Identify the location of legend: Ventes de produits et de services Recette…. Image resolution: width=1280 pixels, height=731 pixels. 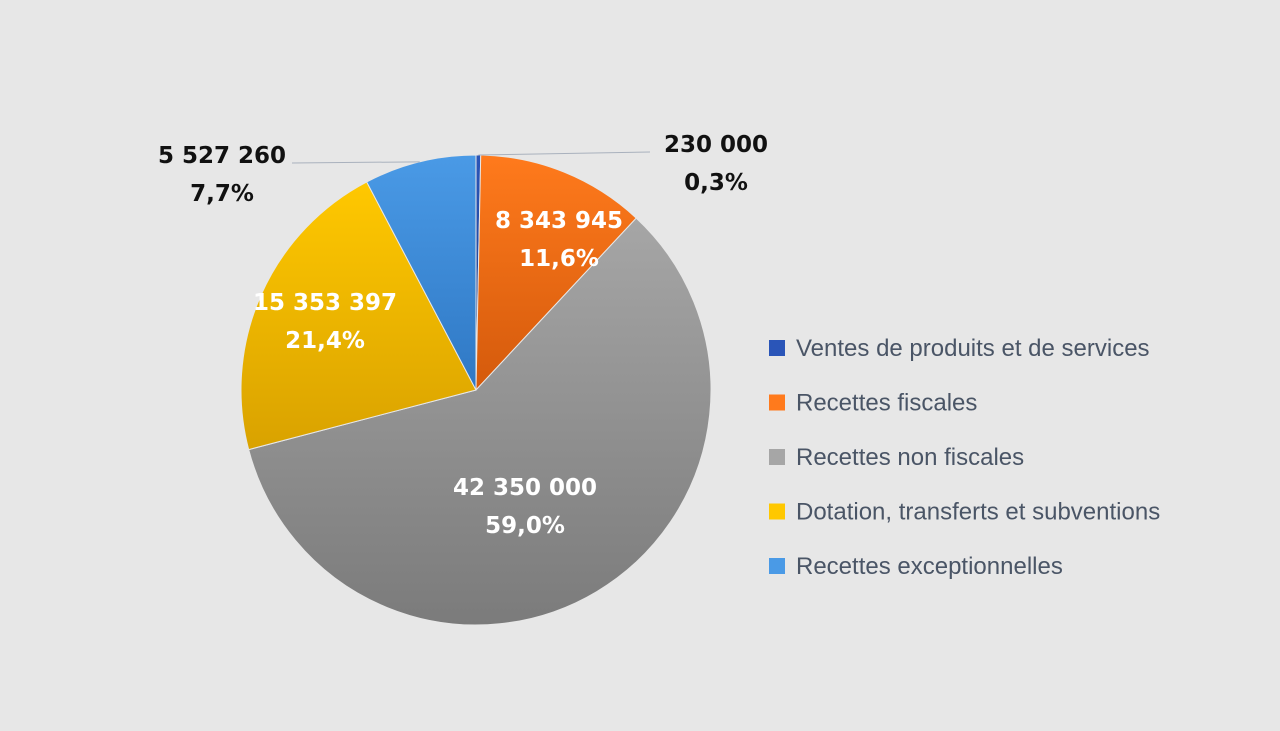
(964, 457).